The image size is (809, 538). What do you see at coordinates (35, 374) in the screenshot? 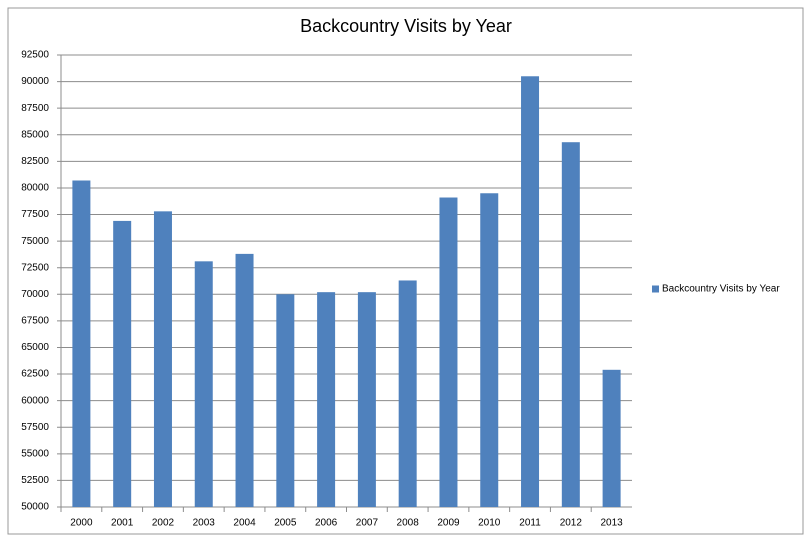
I see `y-tick-label: 62500` at bounding box center [35, 374].